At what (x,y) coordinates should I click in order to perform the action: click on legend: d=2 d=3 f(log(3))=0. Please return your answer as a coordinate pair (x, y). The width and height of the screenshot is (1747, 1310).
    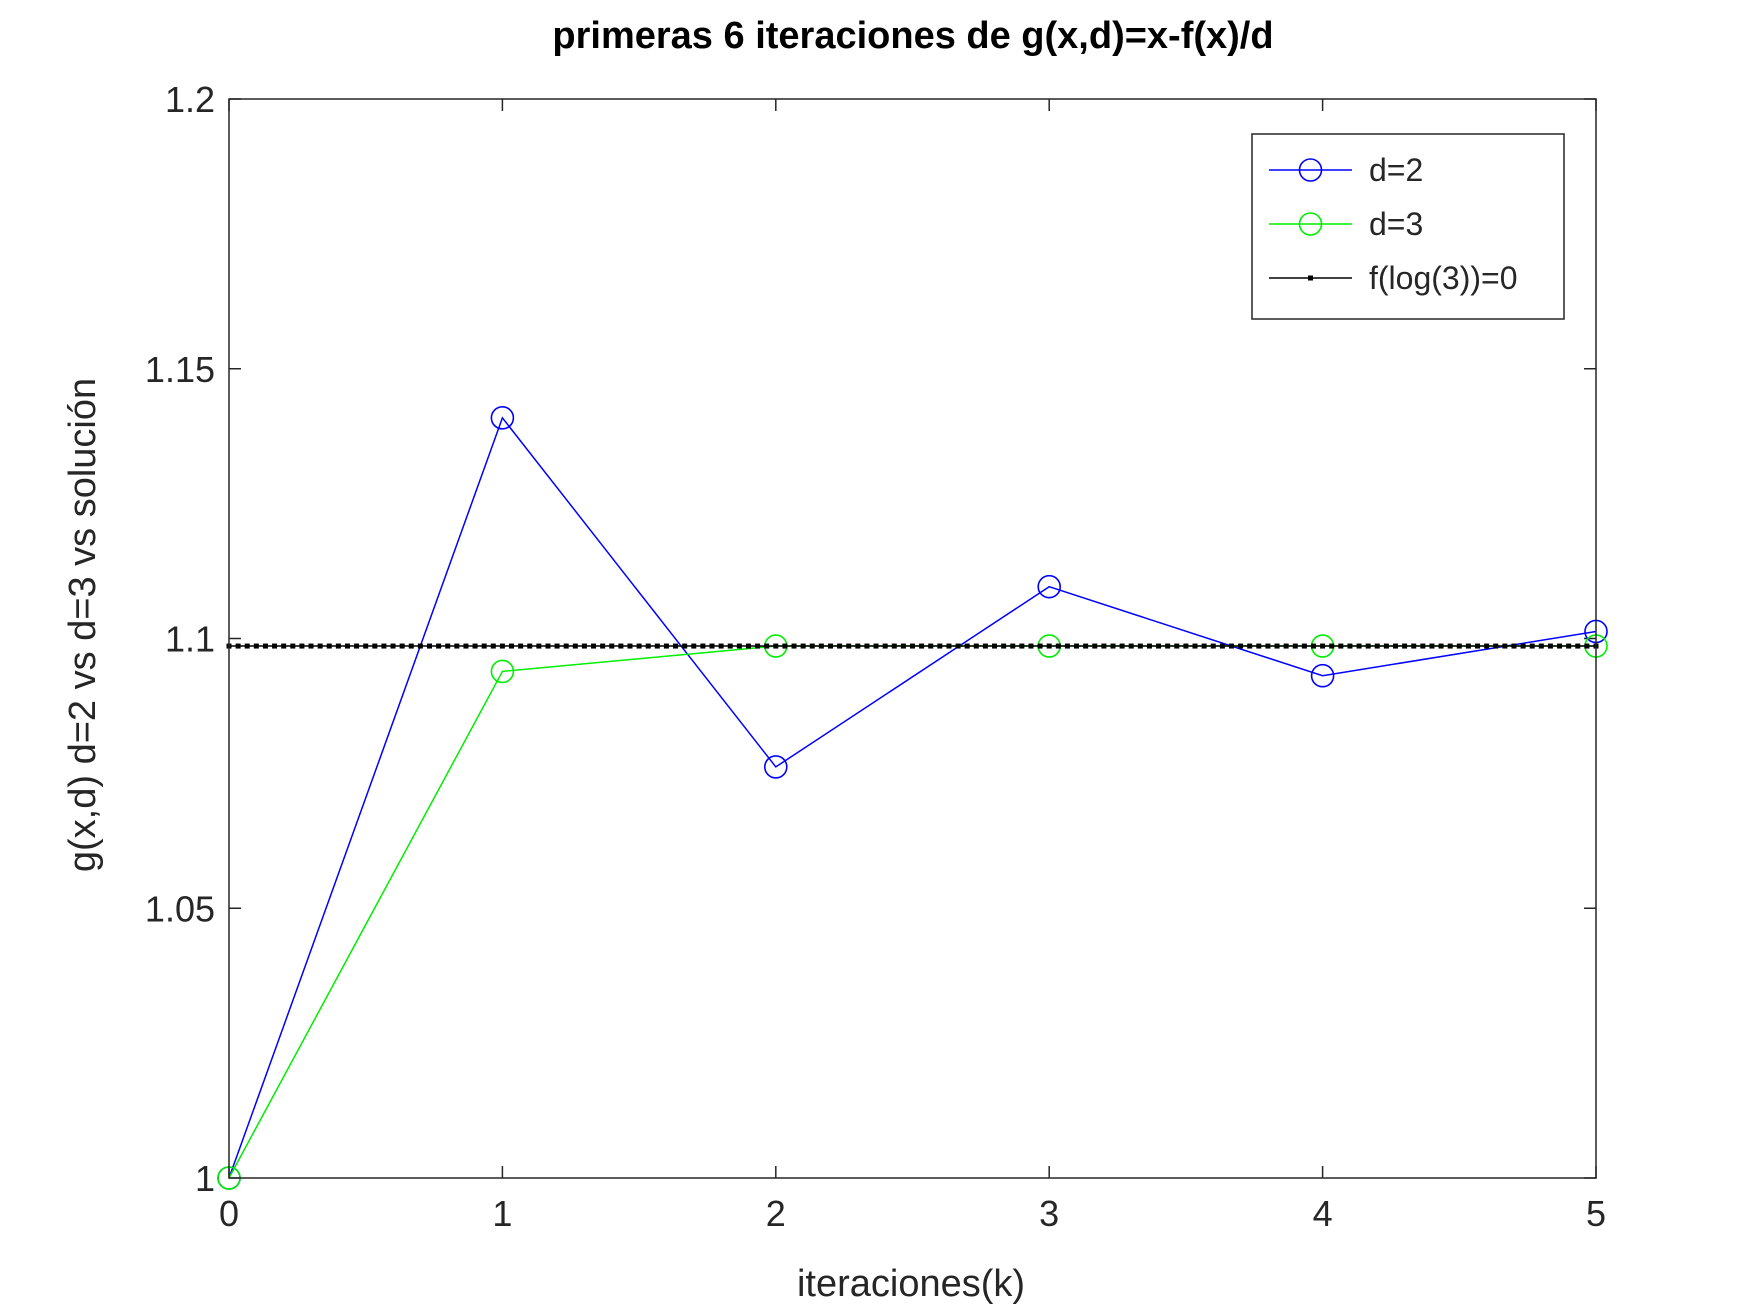
    Looking at the image, I should click on (1408, 226).